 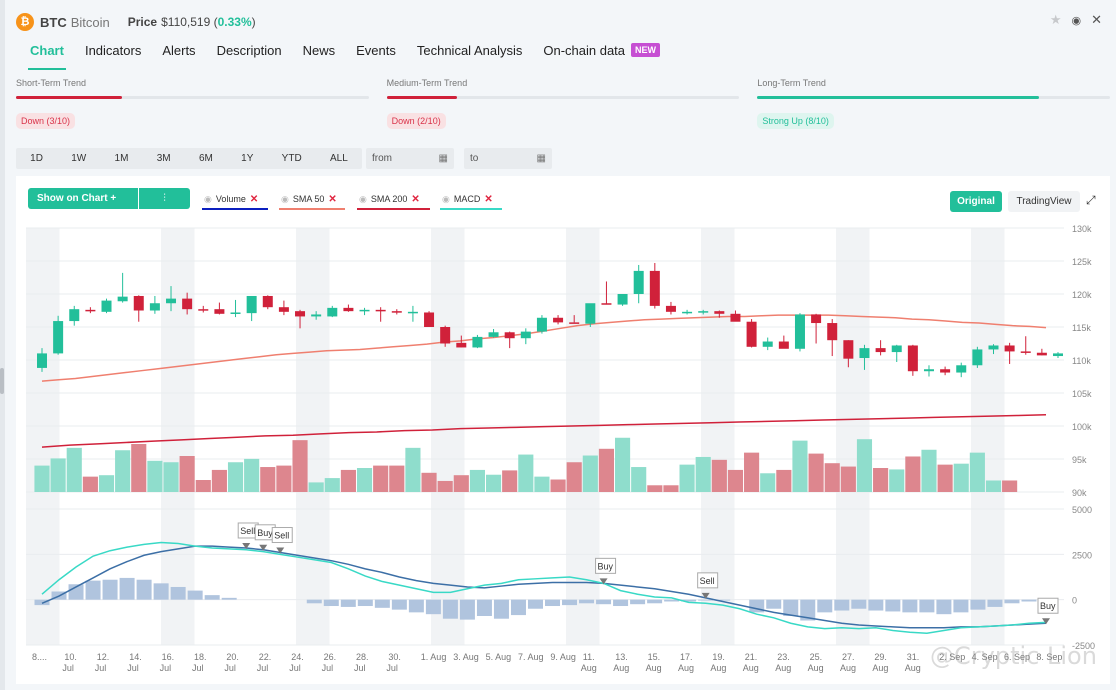 I want to click on tab-alerts: Alerts, so click(x=178, y=53).